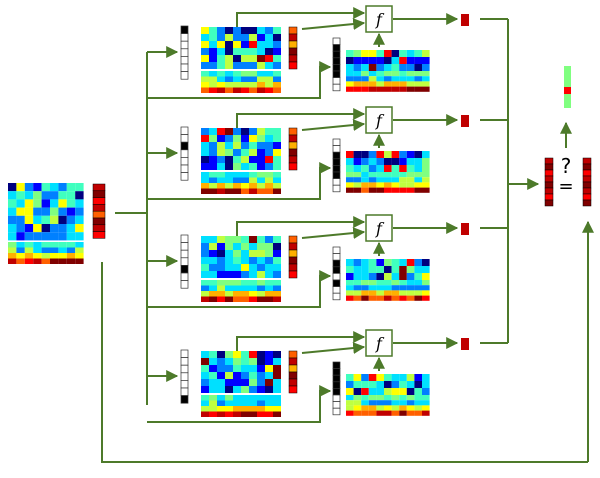  I want to click on branch-4-output, so click(465, 344).